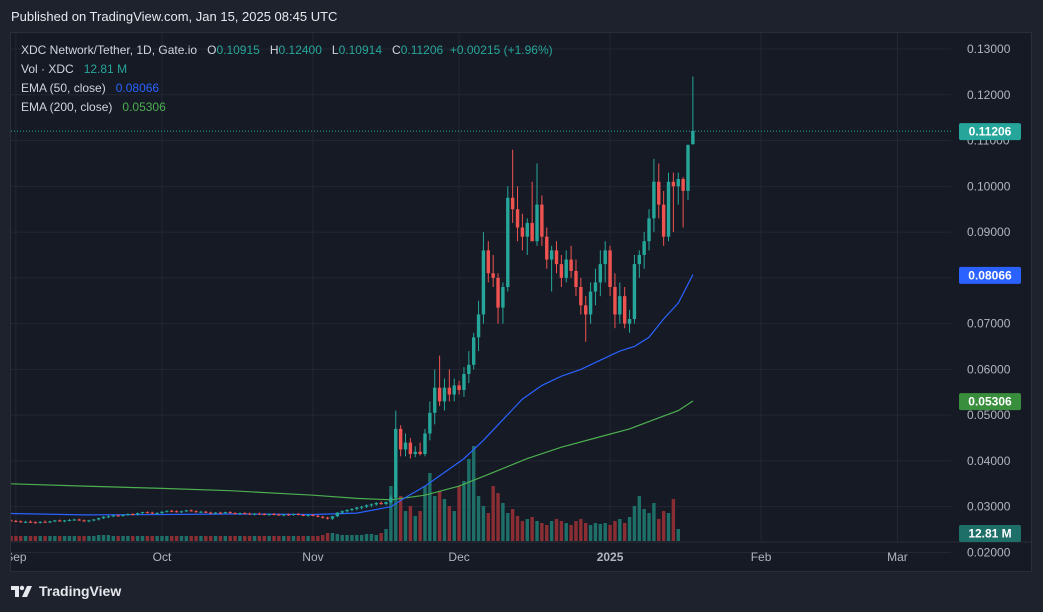 This screenshot has height=612, width=1043. What do you see at coordinates (287, 69) in the screenshot?
I see `legend-volume-row: Vol · XDC 12.81 M` at bounding box center [287, 69].